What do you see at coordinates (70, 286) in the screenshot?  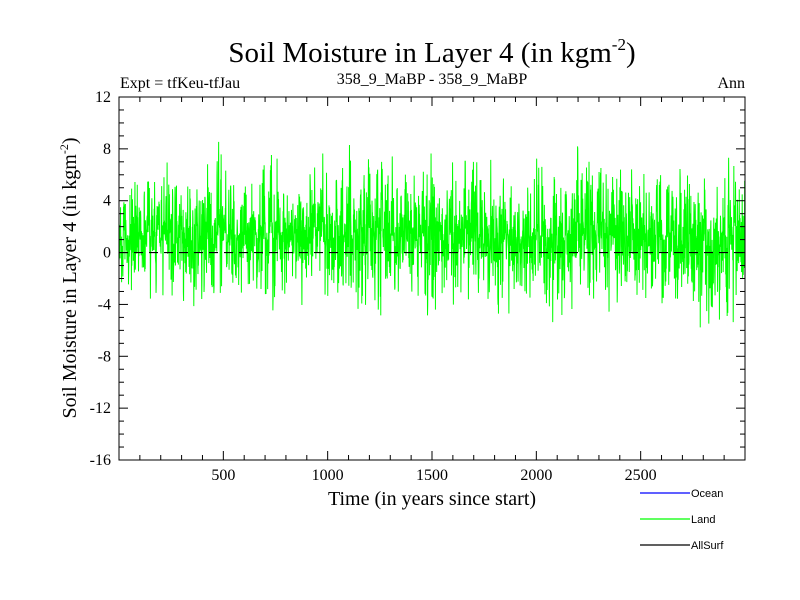 I see `y-axis-label-main: Soil Moisture in Layer 4 (in kgm` at bounding box center [70, 286].